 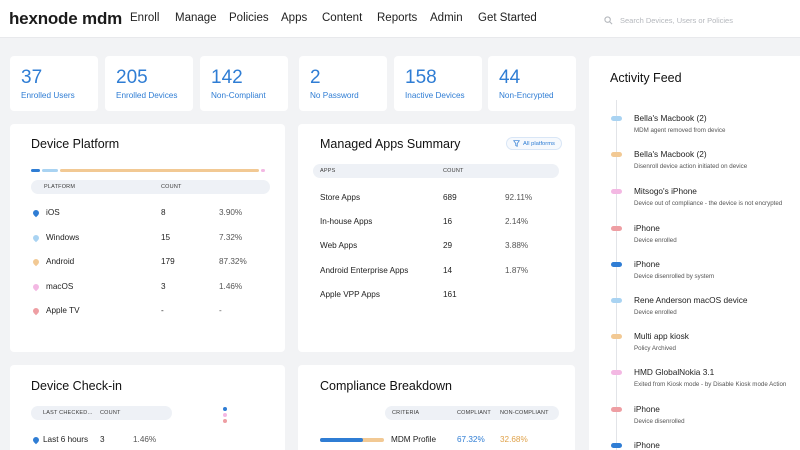 What do you see at coordinates (674, 372) in the screenshot?
I see `activity-title: HMD GlobalNokia 3.1` at bounding box center [674, 372].